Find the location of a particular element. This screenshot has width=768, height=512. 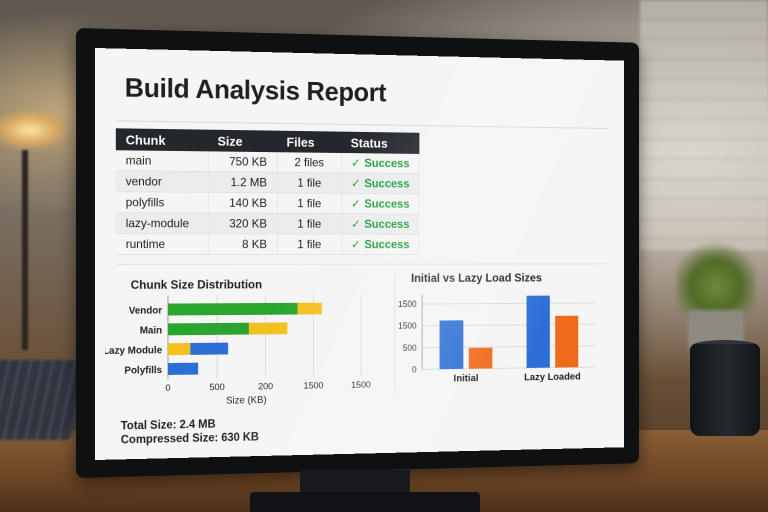

lamp-pole is located at coordinates (25, 250).